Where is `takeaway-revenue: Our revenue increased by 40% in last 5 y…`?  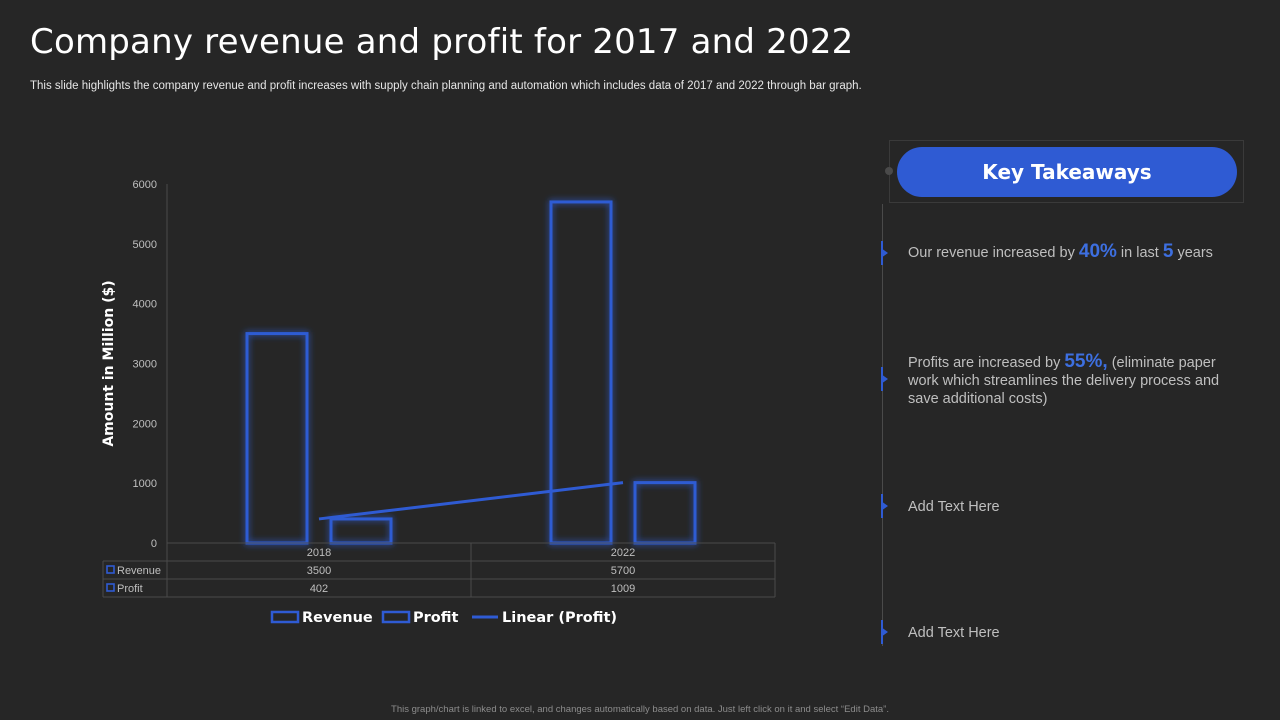 takeaway-revenue: Our revenue increased by 40% in last 5 y… is located at coordinates (1073, 251).